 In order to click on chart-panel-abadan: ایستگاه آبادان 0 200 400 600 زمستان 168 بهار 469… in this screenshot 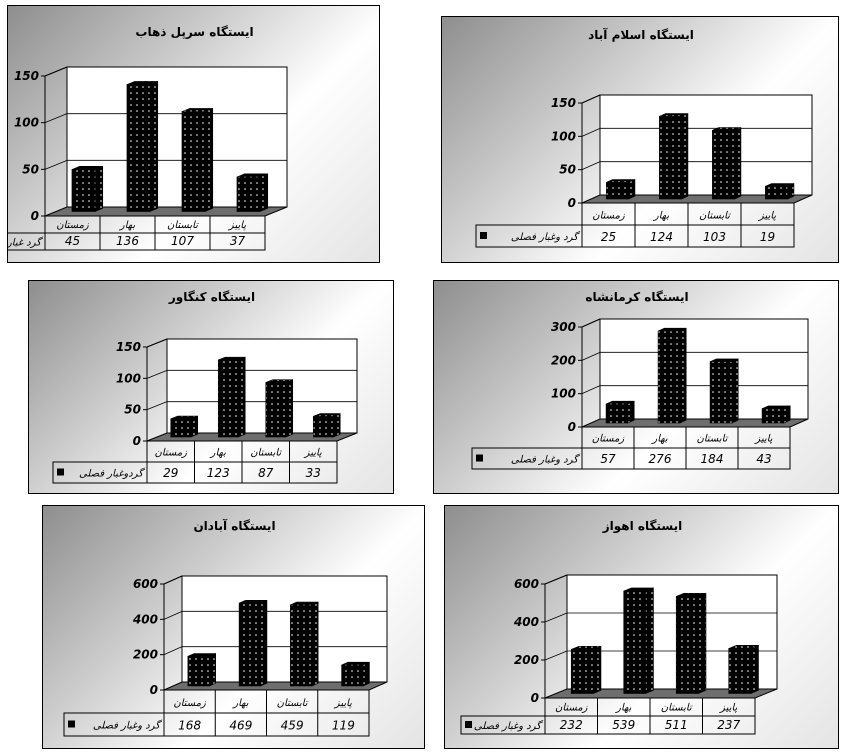, I will do `click(233, 627)`.